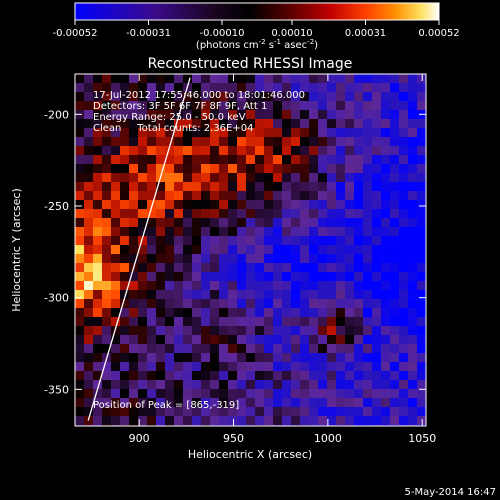  What do you see at coordinates (75, 33) in the screenshot?
I see `colorbar-tick-label: -0.00052` at bounding box center [75, 33].